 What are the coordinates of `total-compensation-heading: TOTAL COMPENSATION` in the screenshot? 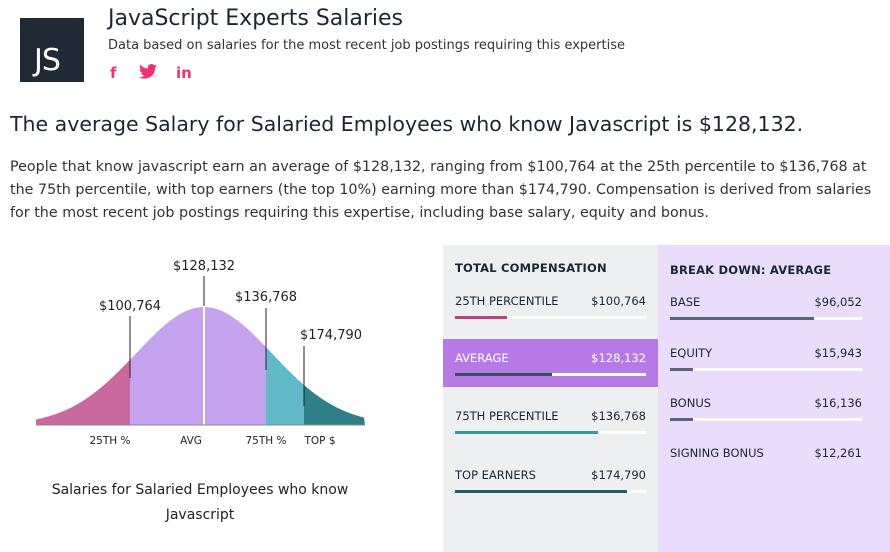 It's located at (531, 268).